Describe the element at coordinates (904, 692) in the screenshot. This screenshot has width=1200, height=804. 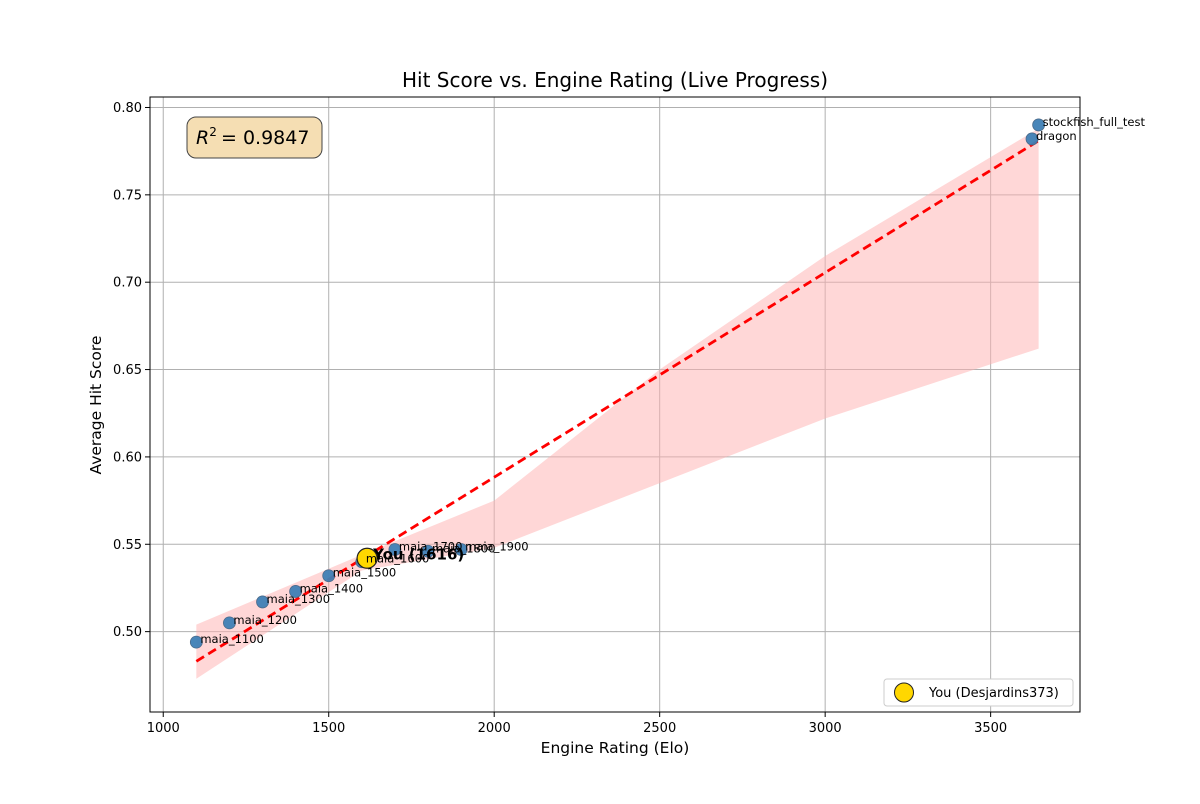
I see `legend-marker-you` at that location.